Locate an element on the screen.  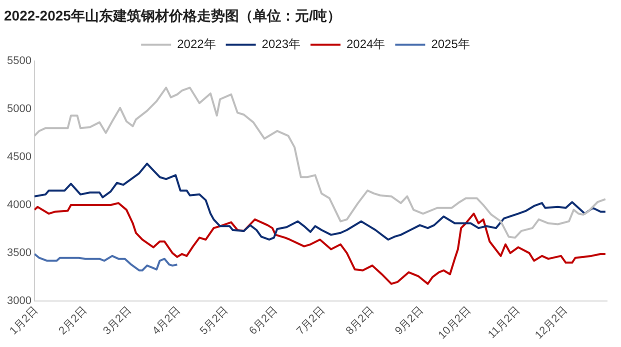
y-tick-label: 5000 is located at coordinates (19, 108).